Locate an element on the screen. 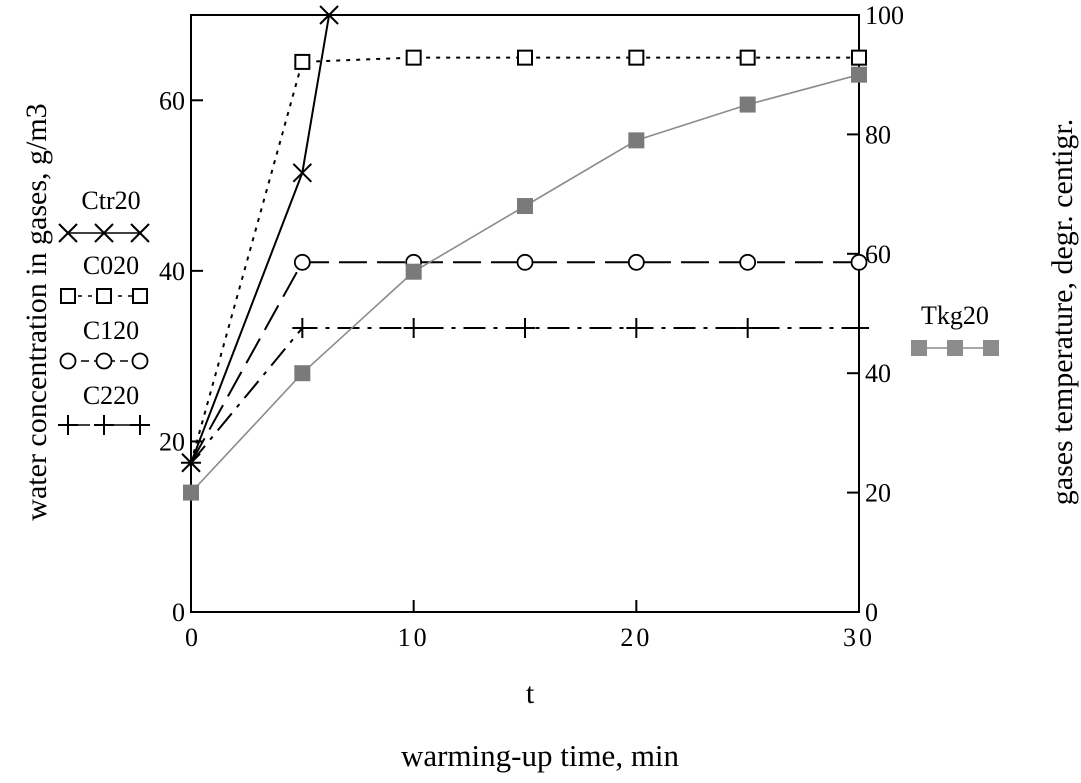 Image resolution: width=1081 pixels, height=783 pixels. x-axis-var-label: t is located at coordinates (530, 693).